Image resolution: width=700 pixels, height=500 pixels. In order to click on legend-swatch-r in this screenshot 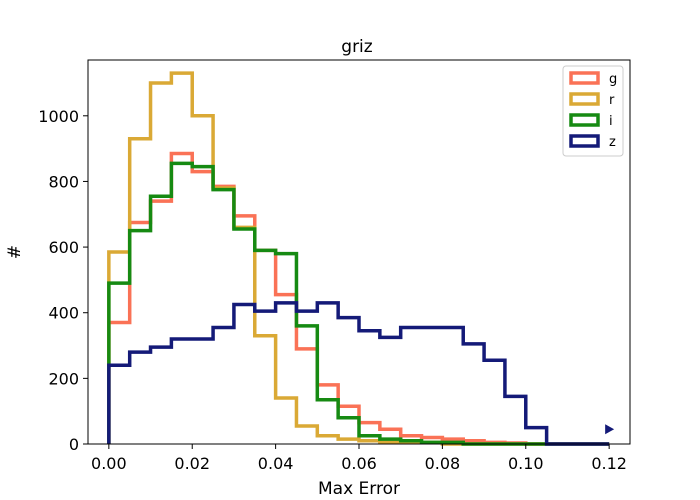, I will do `click(584, 99)`.